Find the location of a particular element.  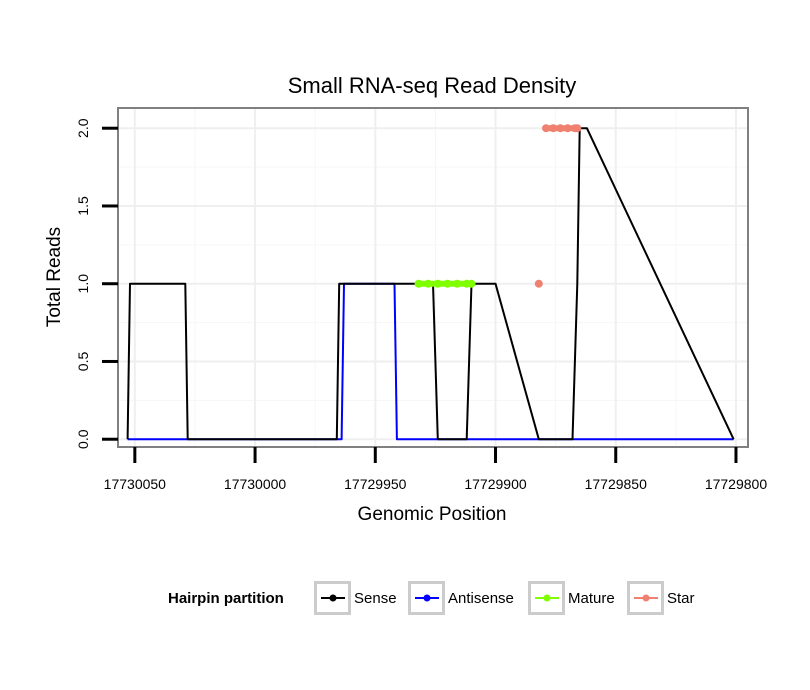

y-tick-label: 2.0 is located at coordinates (83, 128).